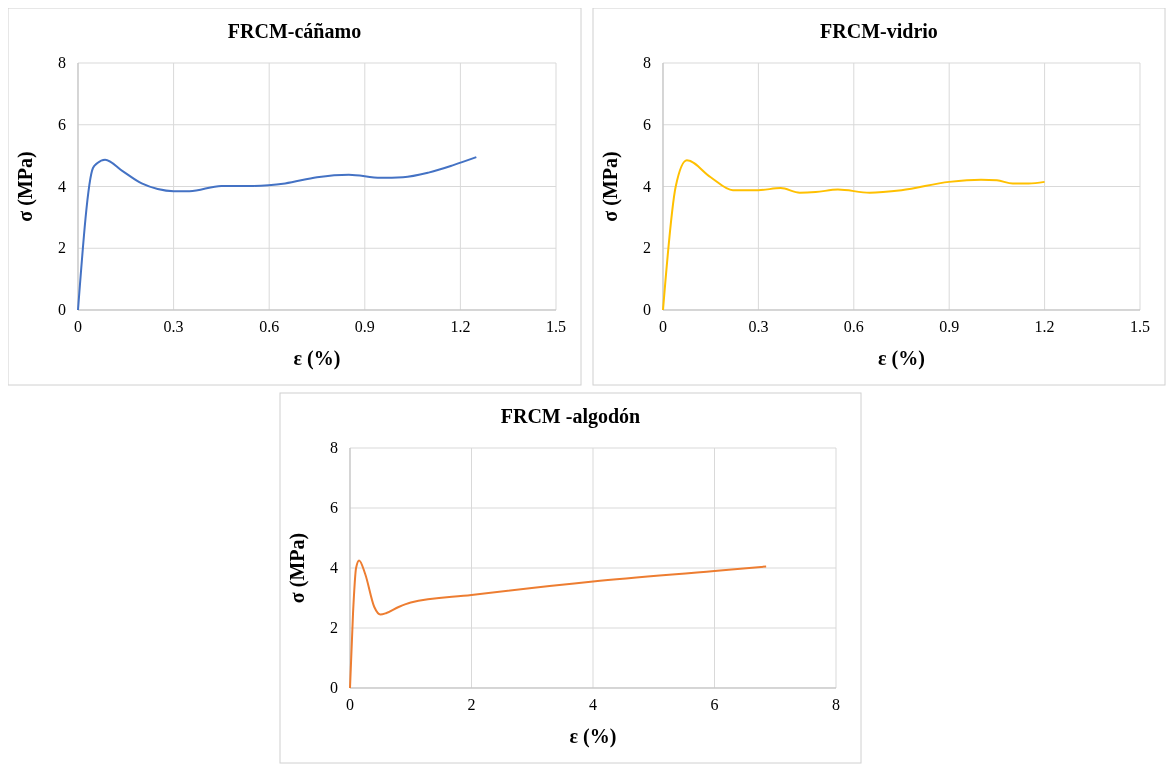  Describe the element at coordinates (471, 704) in the screenshot. I see `x-tick-label: 2` at that location.